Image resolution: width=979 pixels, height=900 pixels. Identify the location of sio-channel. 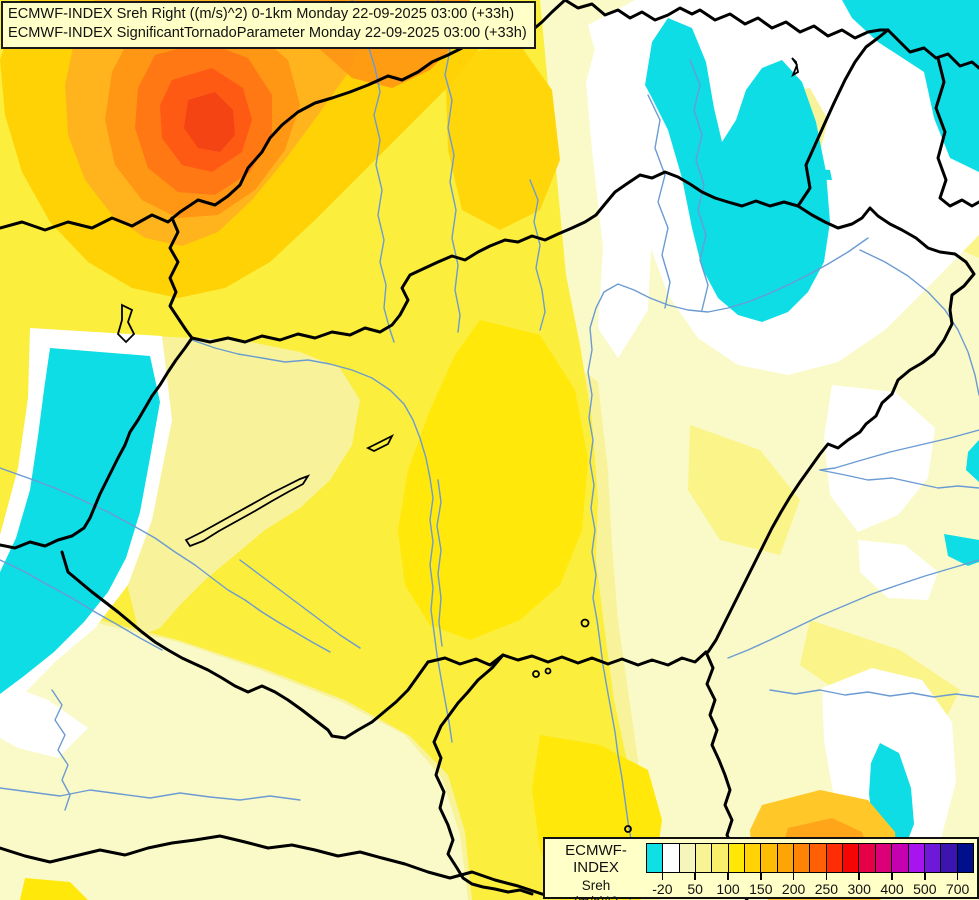
(300, 604).